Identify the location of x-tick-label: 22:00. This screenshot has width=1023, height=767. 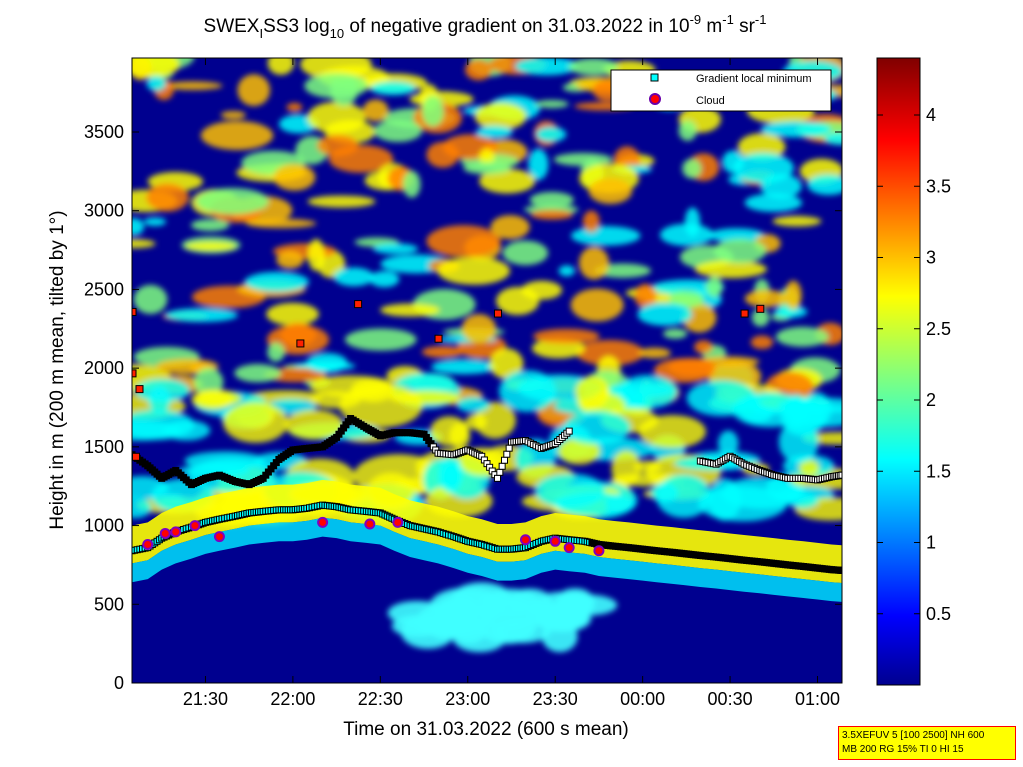
(292, 699).